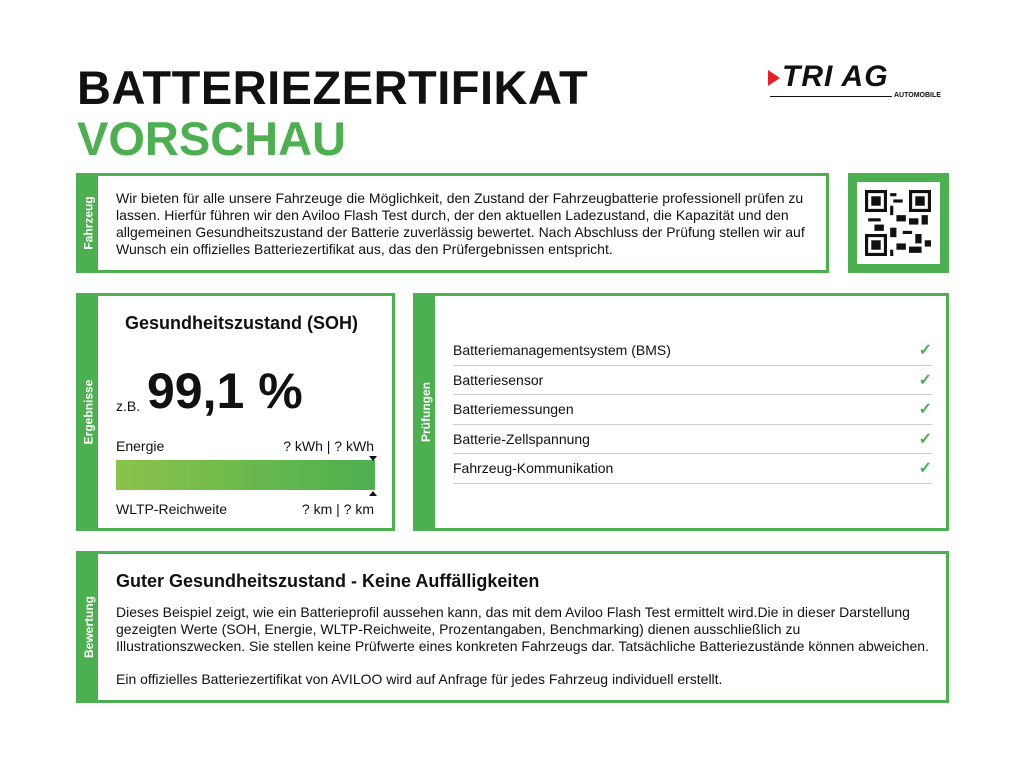 The height and width of the screenshot is (768, 1024). What do you see at coordinates (513, 409) in the screenshot?
I see `check-item-label: Batteriemessungen` at bounding box center [513, 409].